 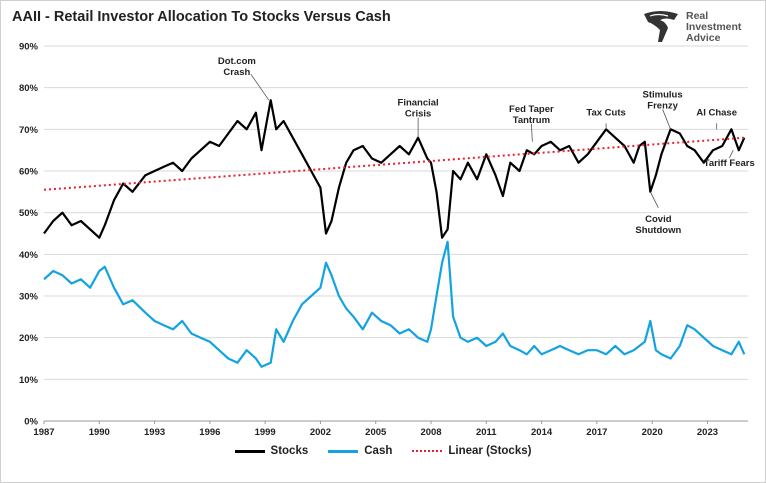 I want to click on annotation-label: Fed Taper, so click(x=531, y=109).